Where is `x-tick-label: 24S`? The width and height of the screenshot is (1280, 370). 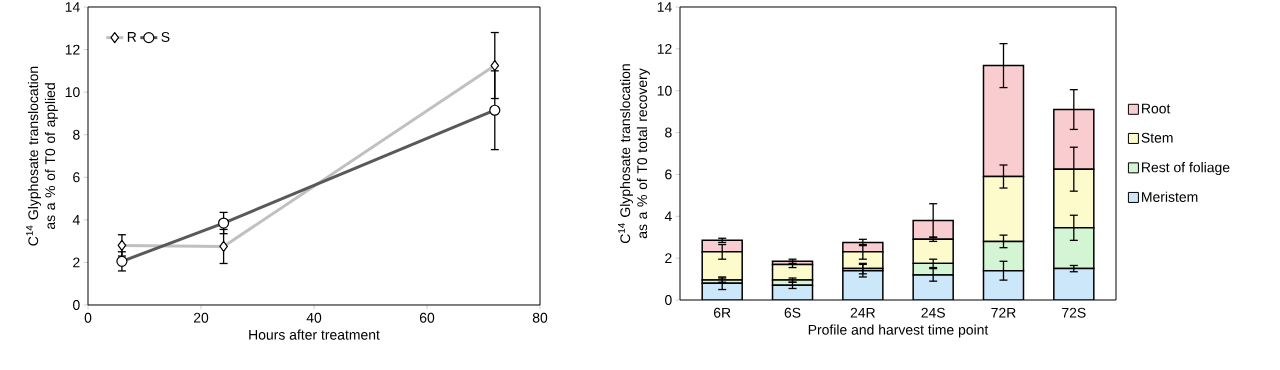
x-tick-label: 24S is located at coordinates (933, 312).